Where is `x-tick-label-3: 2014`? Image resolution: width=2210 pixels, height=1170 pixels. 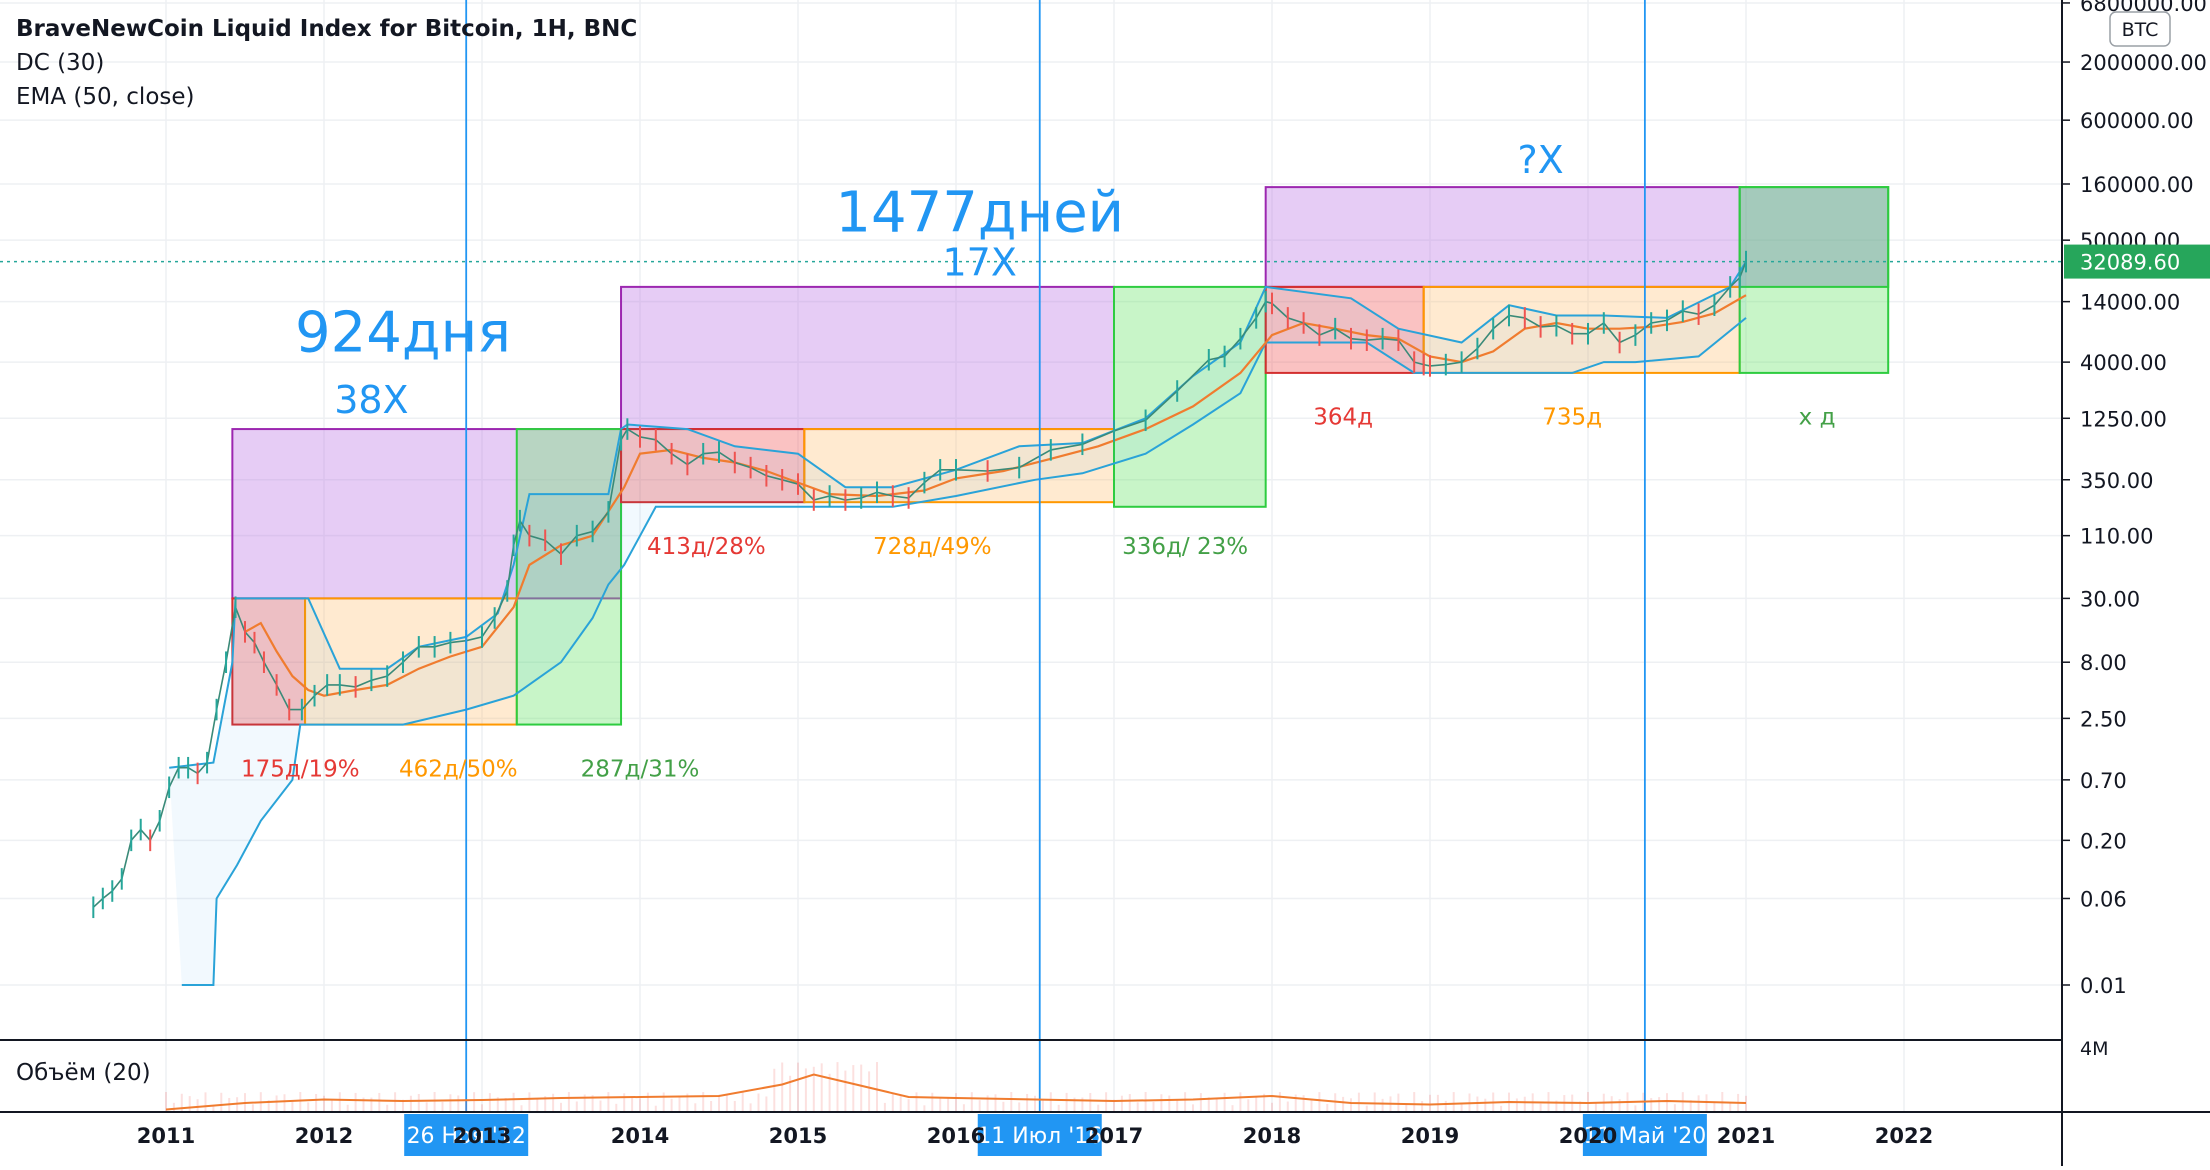 x-tick-label-3: 2014 is located at coordinates (640, 1136).